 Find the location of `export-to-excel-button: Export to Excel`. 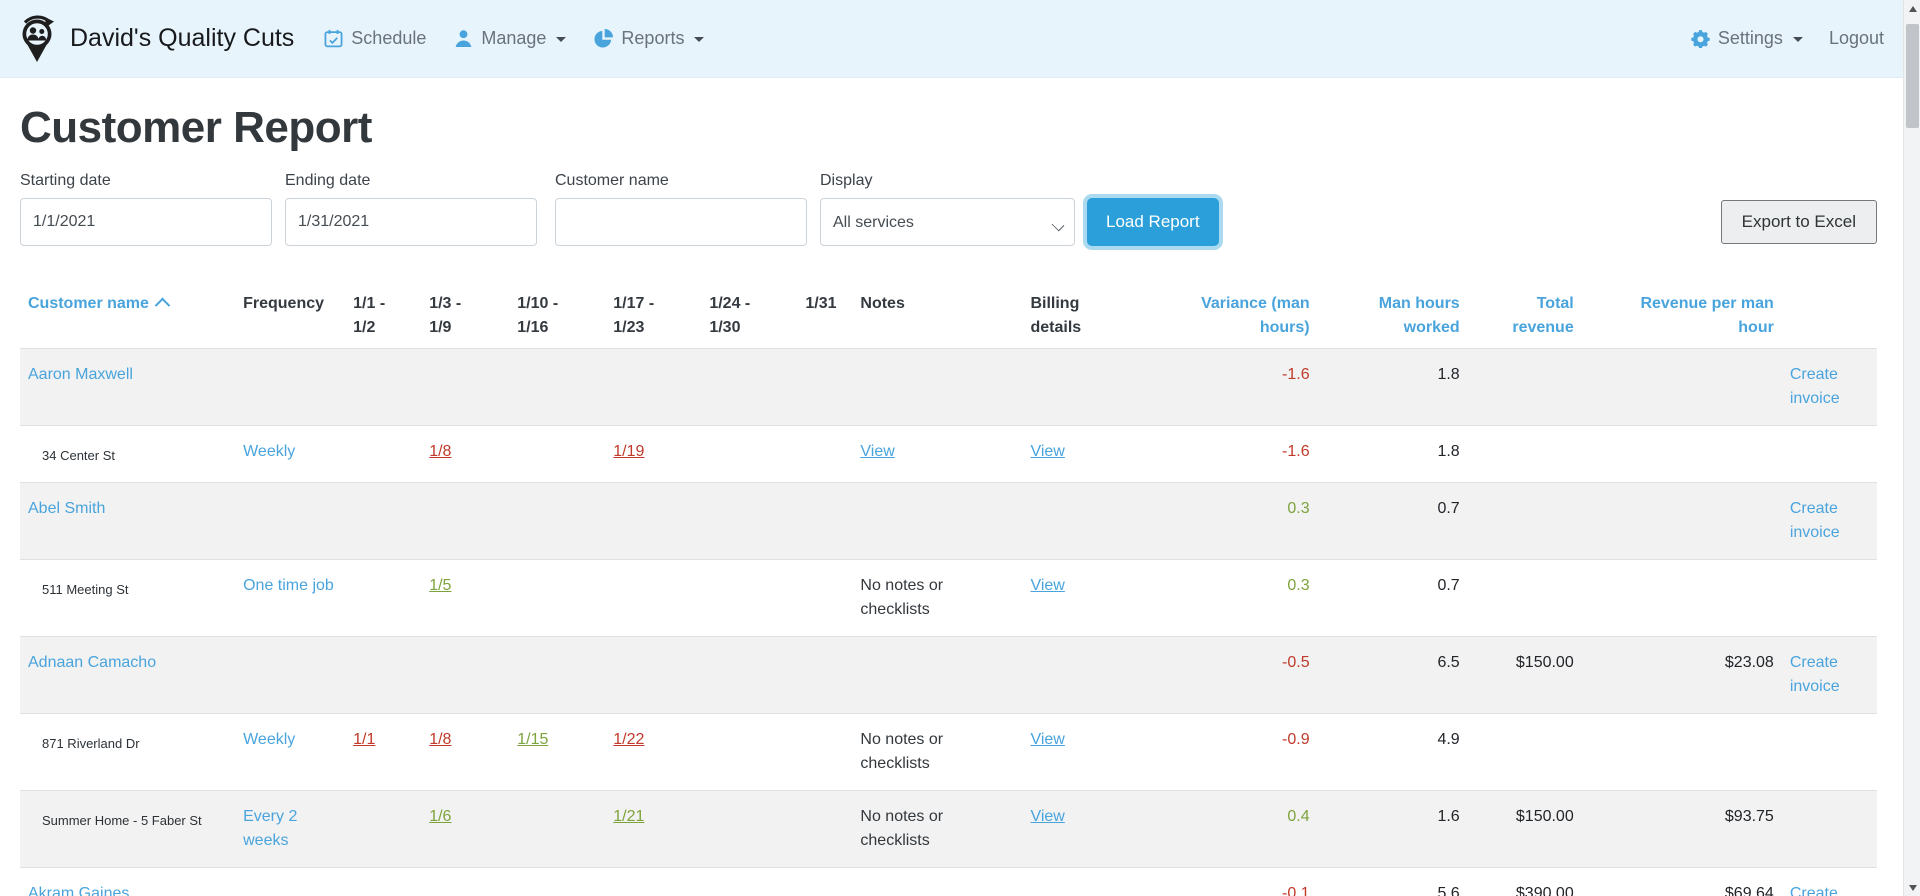

export-to-excel-button: Export to Excel is located at coordinates (1798, 222).